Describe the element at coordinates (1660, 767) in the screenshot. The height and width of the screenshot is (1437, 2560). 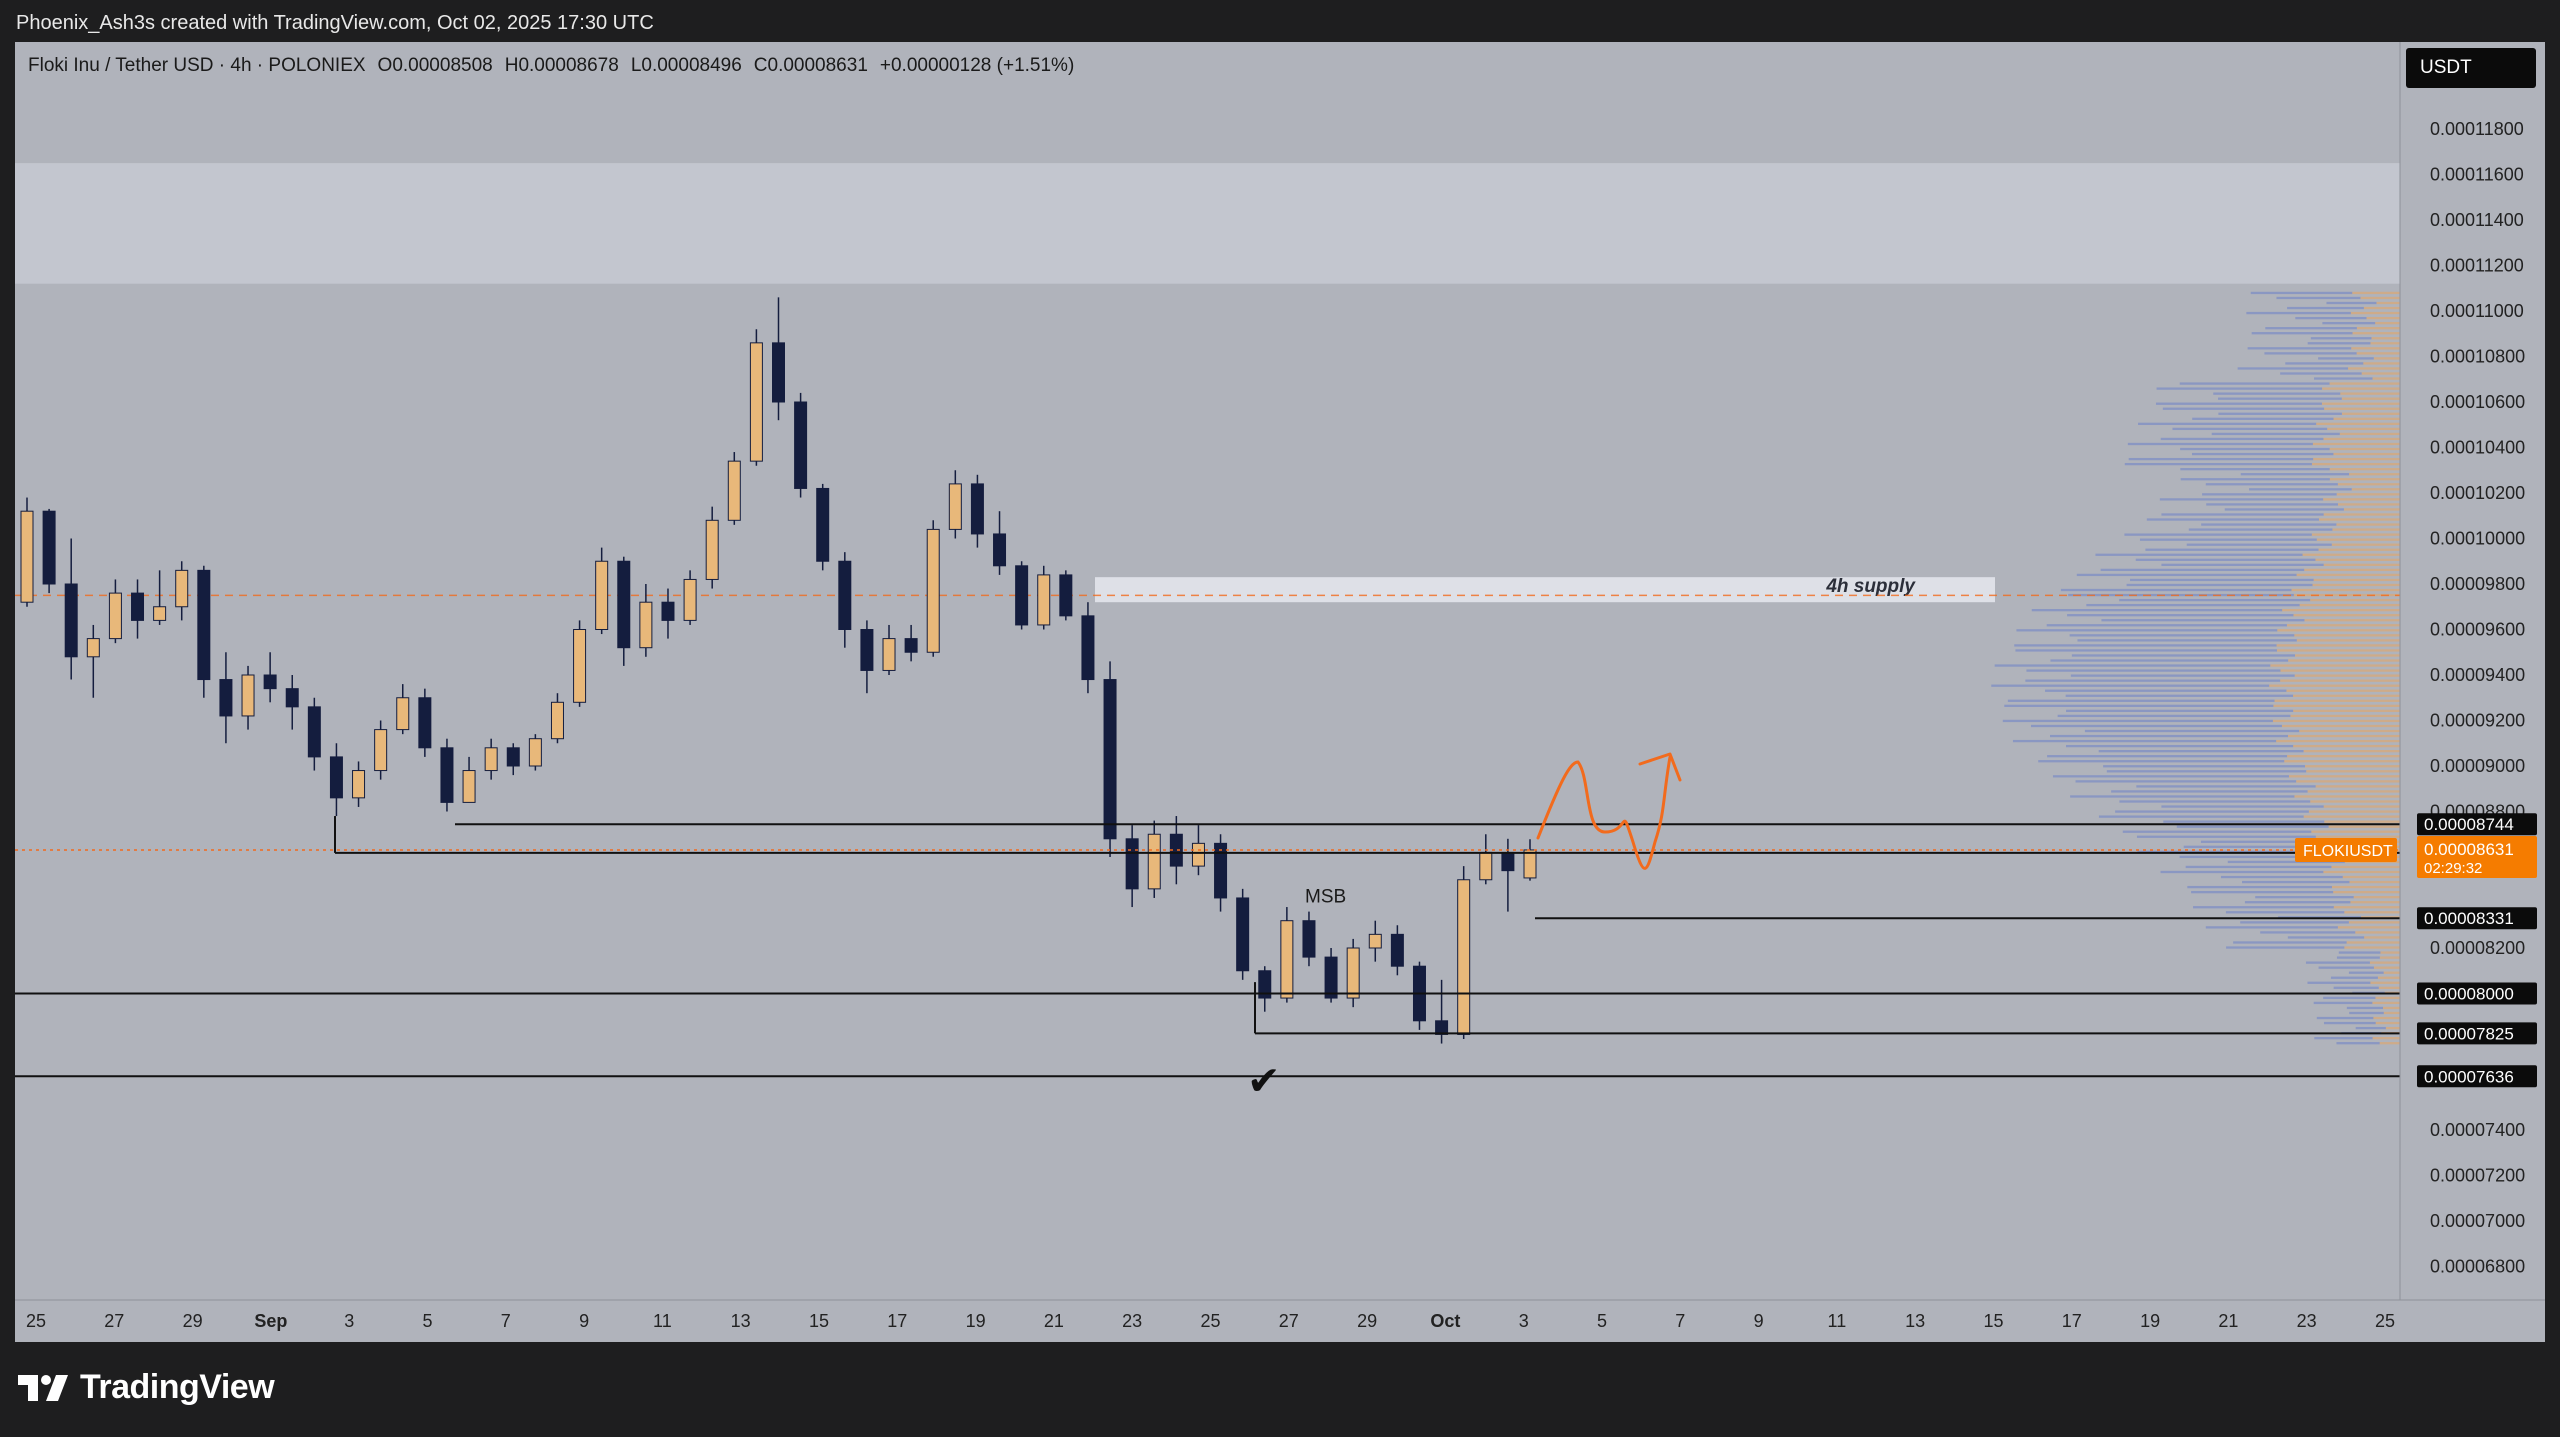
I see `projection-arrowhead` at that location.